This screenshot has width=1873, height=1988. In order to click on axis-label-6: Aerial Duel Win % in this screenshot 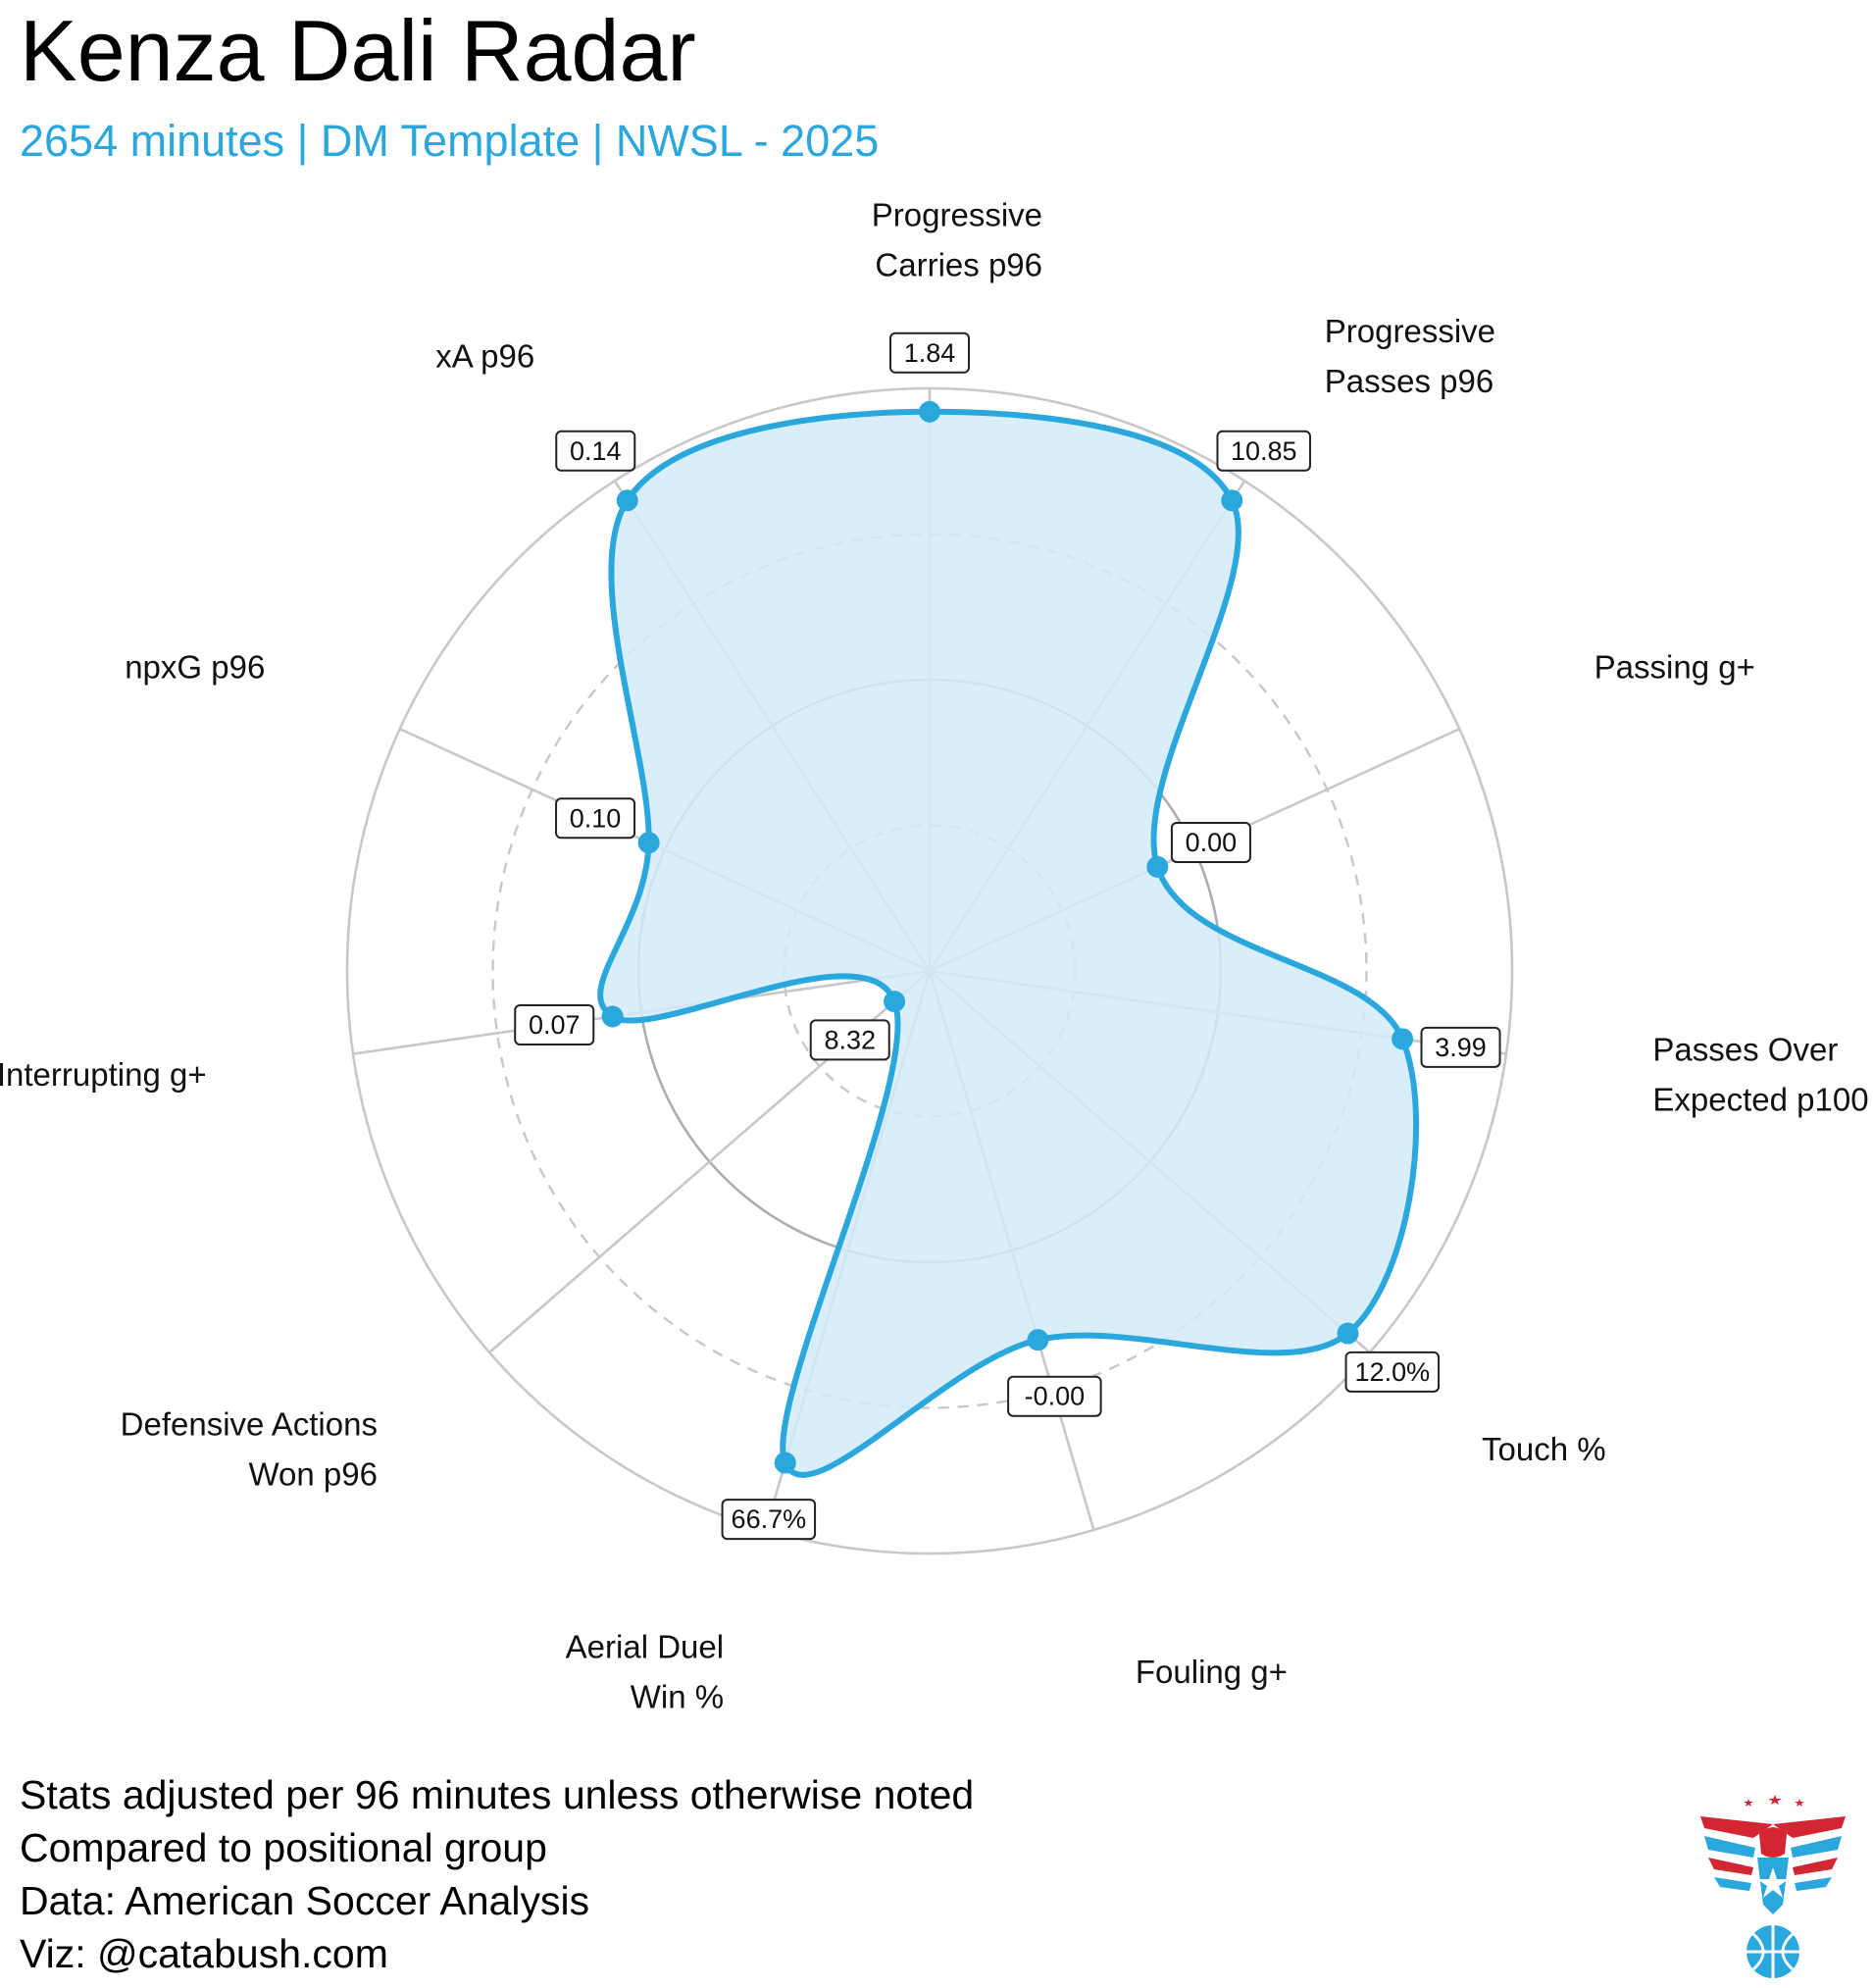, I will do `click(645, 1671)`.